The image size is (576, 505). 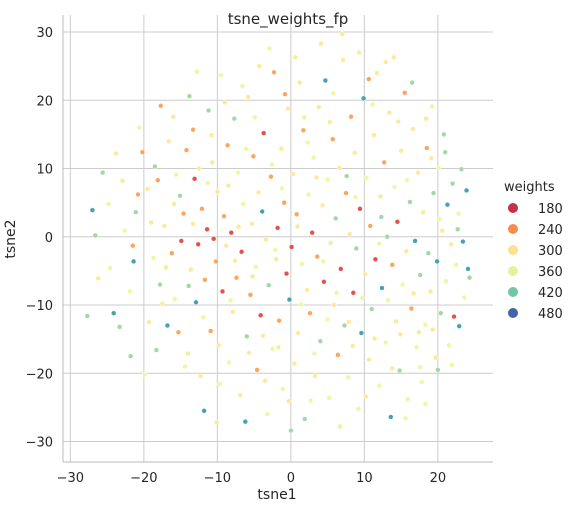 What do you see at coordinates (39, 443) in the screenshot?
I see `y-tick-label: −30` at bounding box center [39, 443].